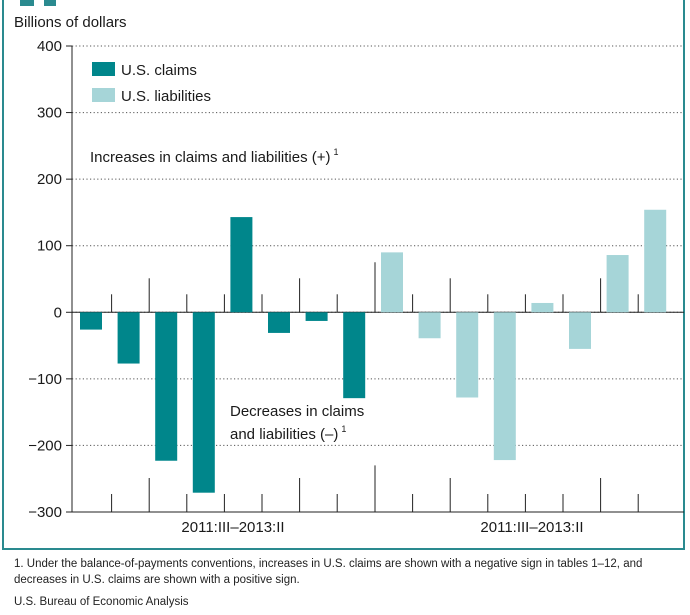 Image resolution: width=690 pixels, height=615 pixels. What do you see at coordinates (49, 246) in the screenshot?
I see `y-tick-label: 100` at bounding box center [49, 246].